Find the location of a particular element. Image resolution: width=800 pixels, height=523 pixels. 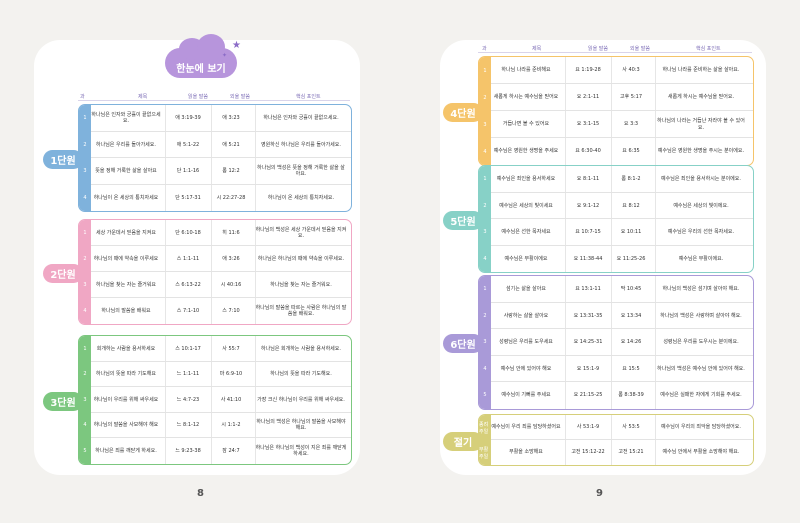

cell-point: 하나님이 온 세상의 통치자세요. is located at coordinates (301, 197).